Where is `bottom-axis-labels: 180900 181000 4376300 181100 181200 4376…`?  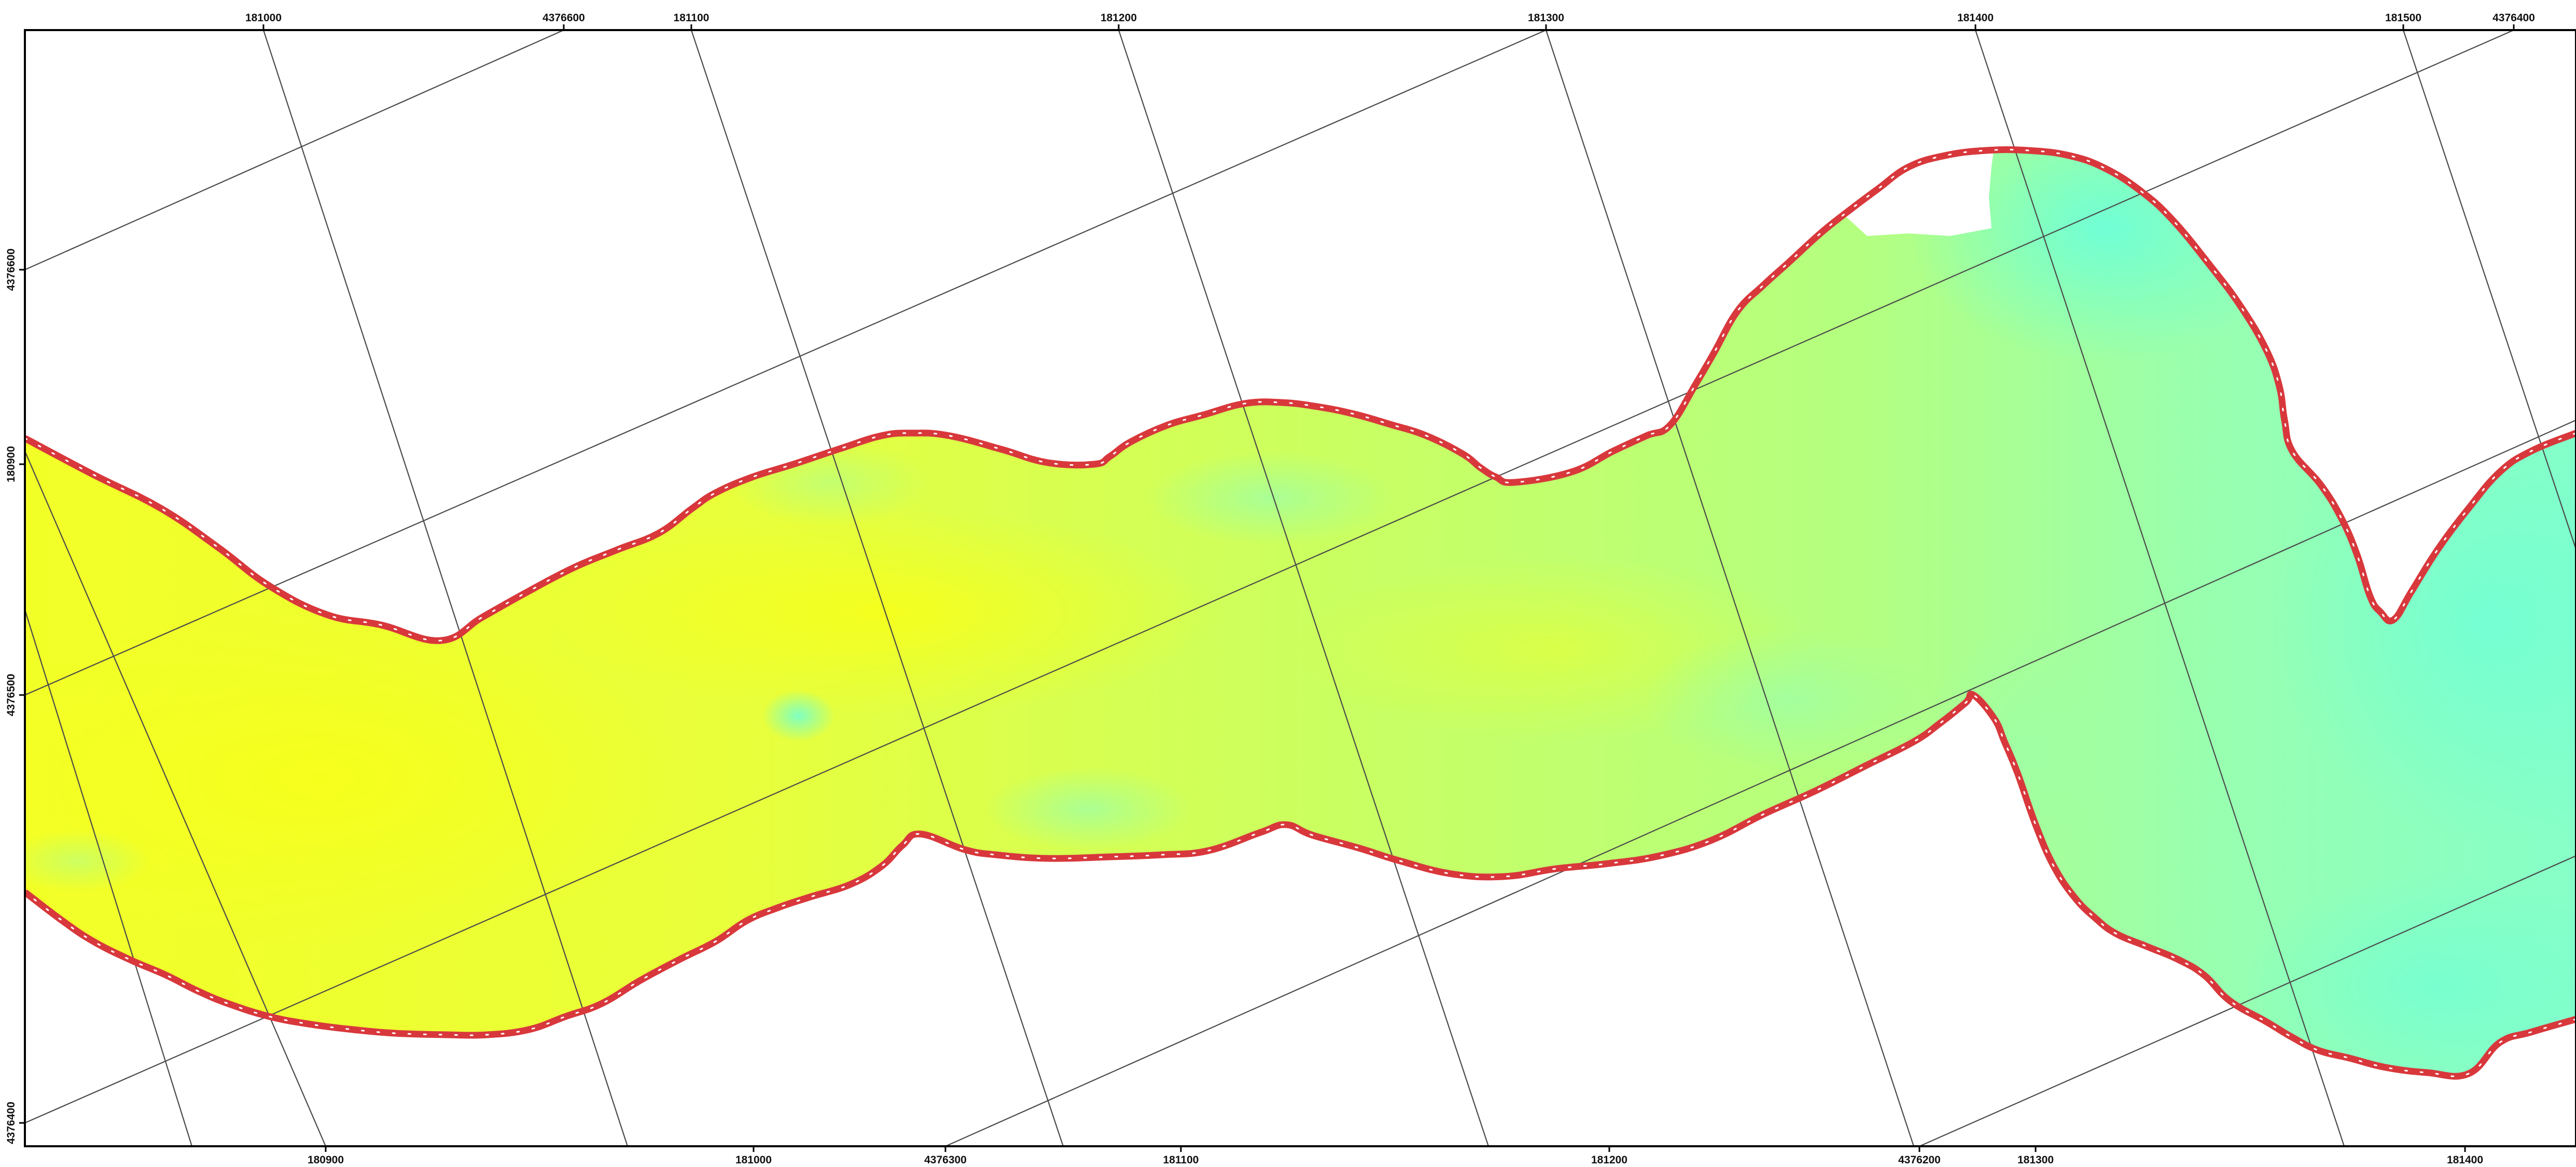 bottom-axis-labels: 180900 181000 4376300 181100 181200 4376… is located at coordinates (1395, 1160).